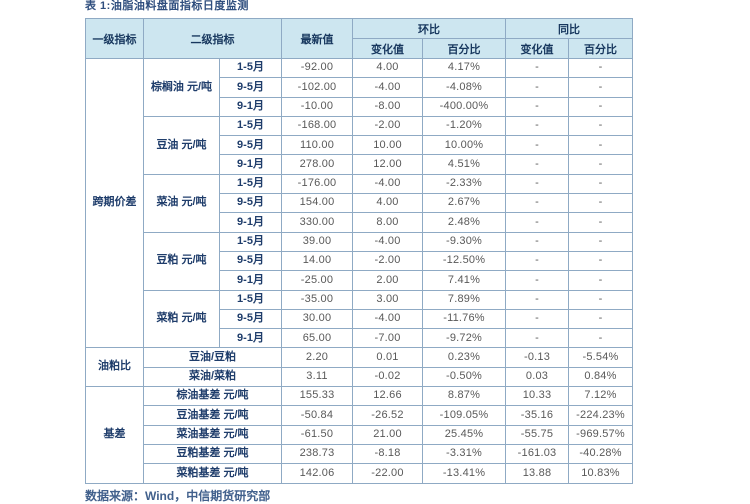  Describe the element at coordinates (537, 48) in the screenshot. I see `header-yoy-change: 变化值` at that location.